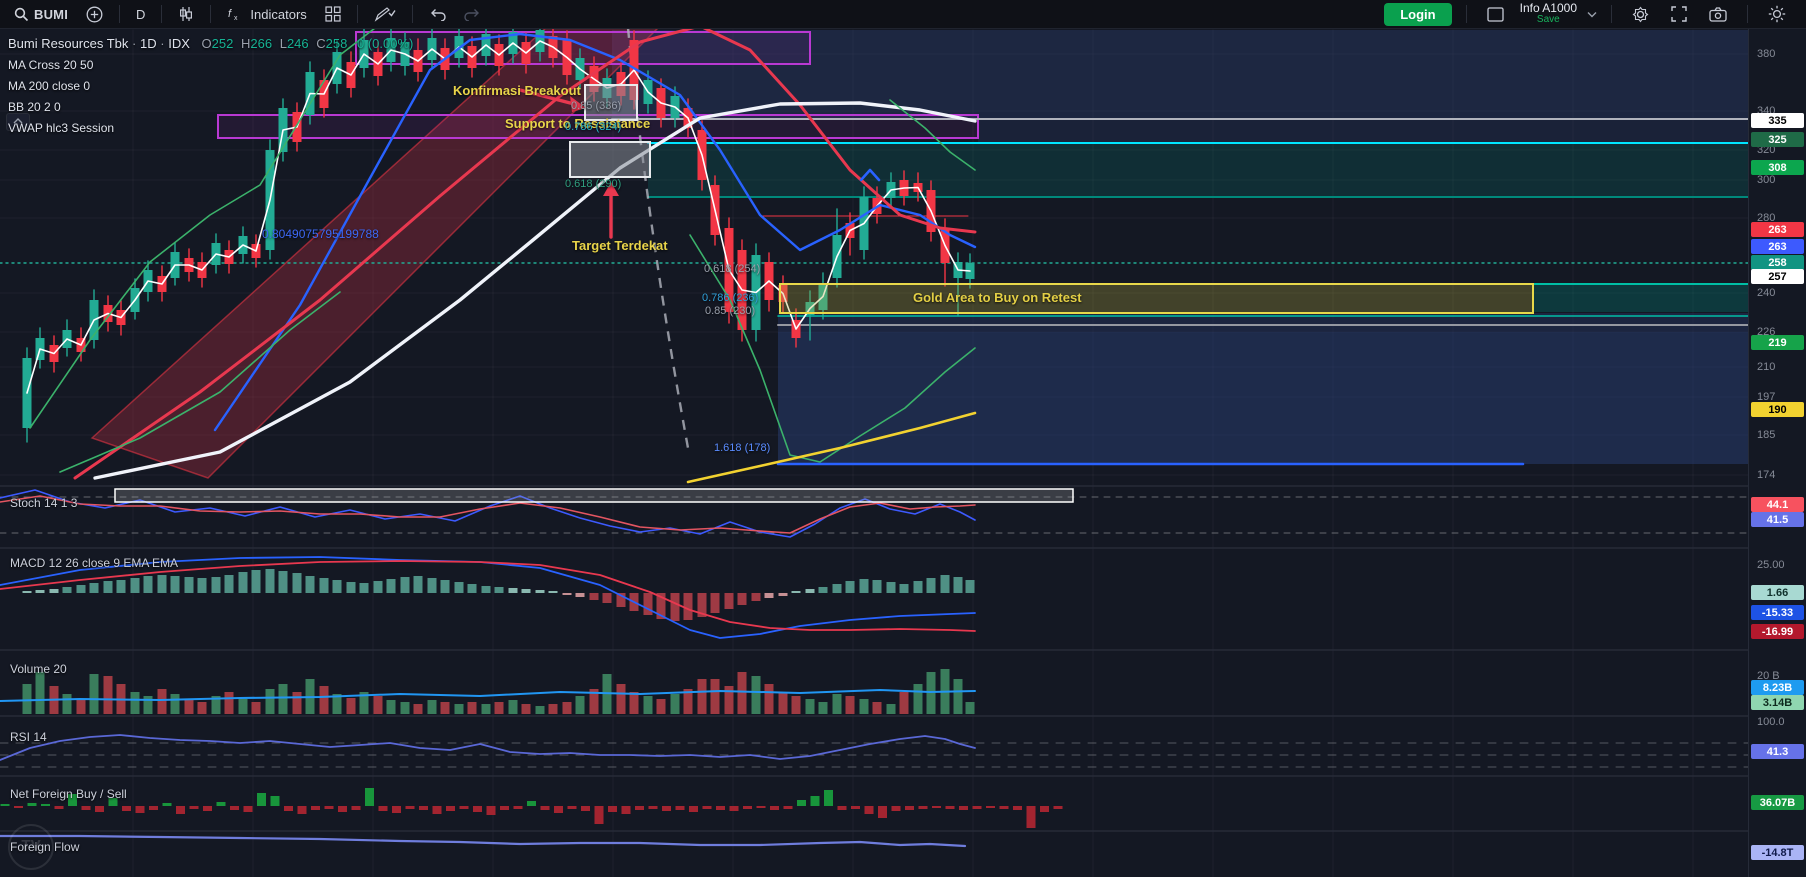  What do you see at coordinates (261, 43) in the screenshot?
I see `high-value: 266` at bounding box center [261, 43].